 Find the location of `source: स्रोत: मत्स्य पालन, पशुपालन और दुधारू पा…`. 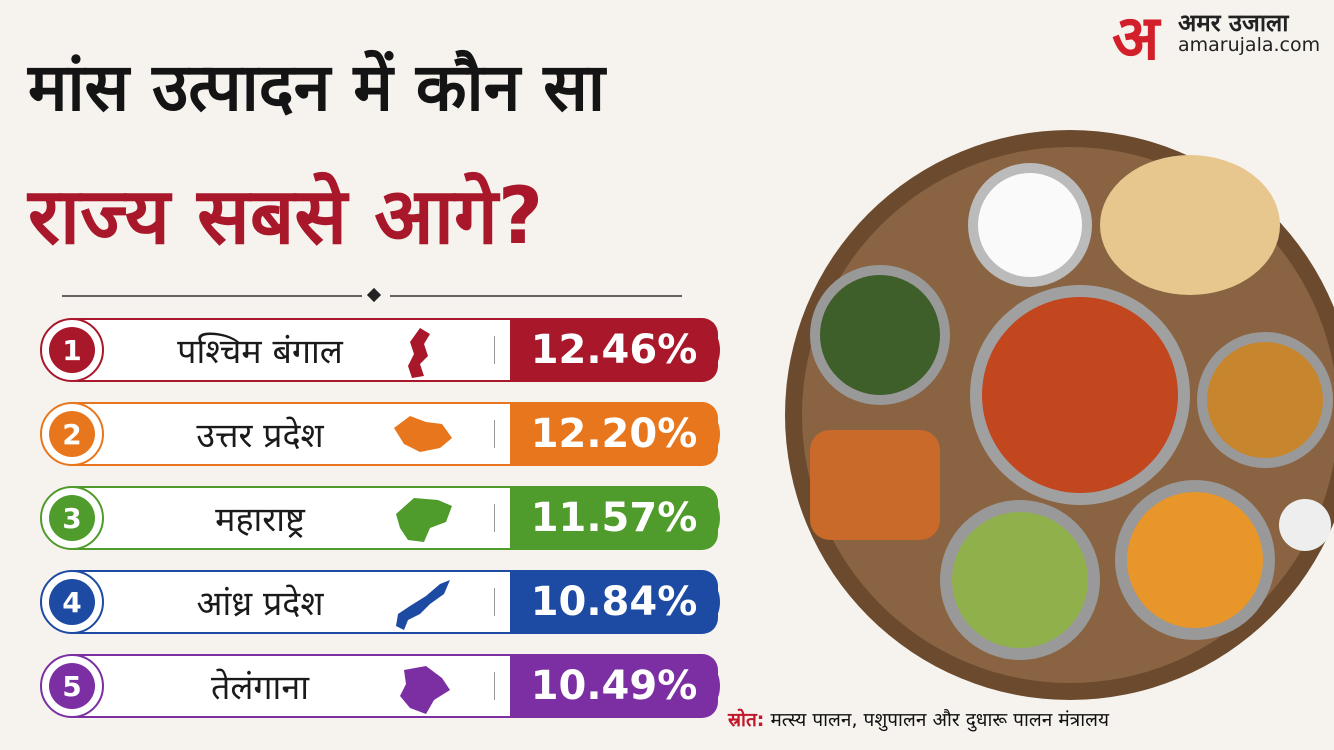

source: स्रोत: मत्स्य पालन, पशुपालन और दुधारू पा… is located at coordinates (918, 719).